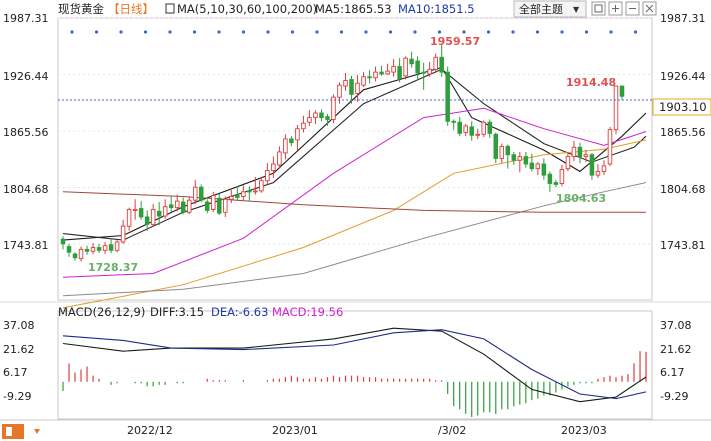 This screenshot has height=441, width=711. What do you see at coordinates (598, 8) in the screenshot?
I see `settings-icon` at bounding box center [598, 8].